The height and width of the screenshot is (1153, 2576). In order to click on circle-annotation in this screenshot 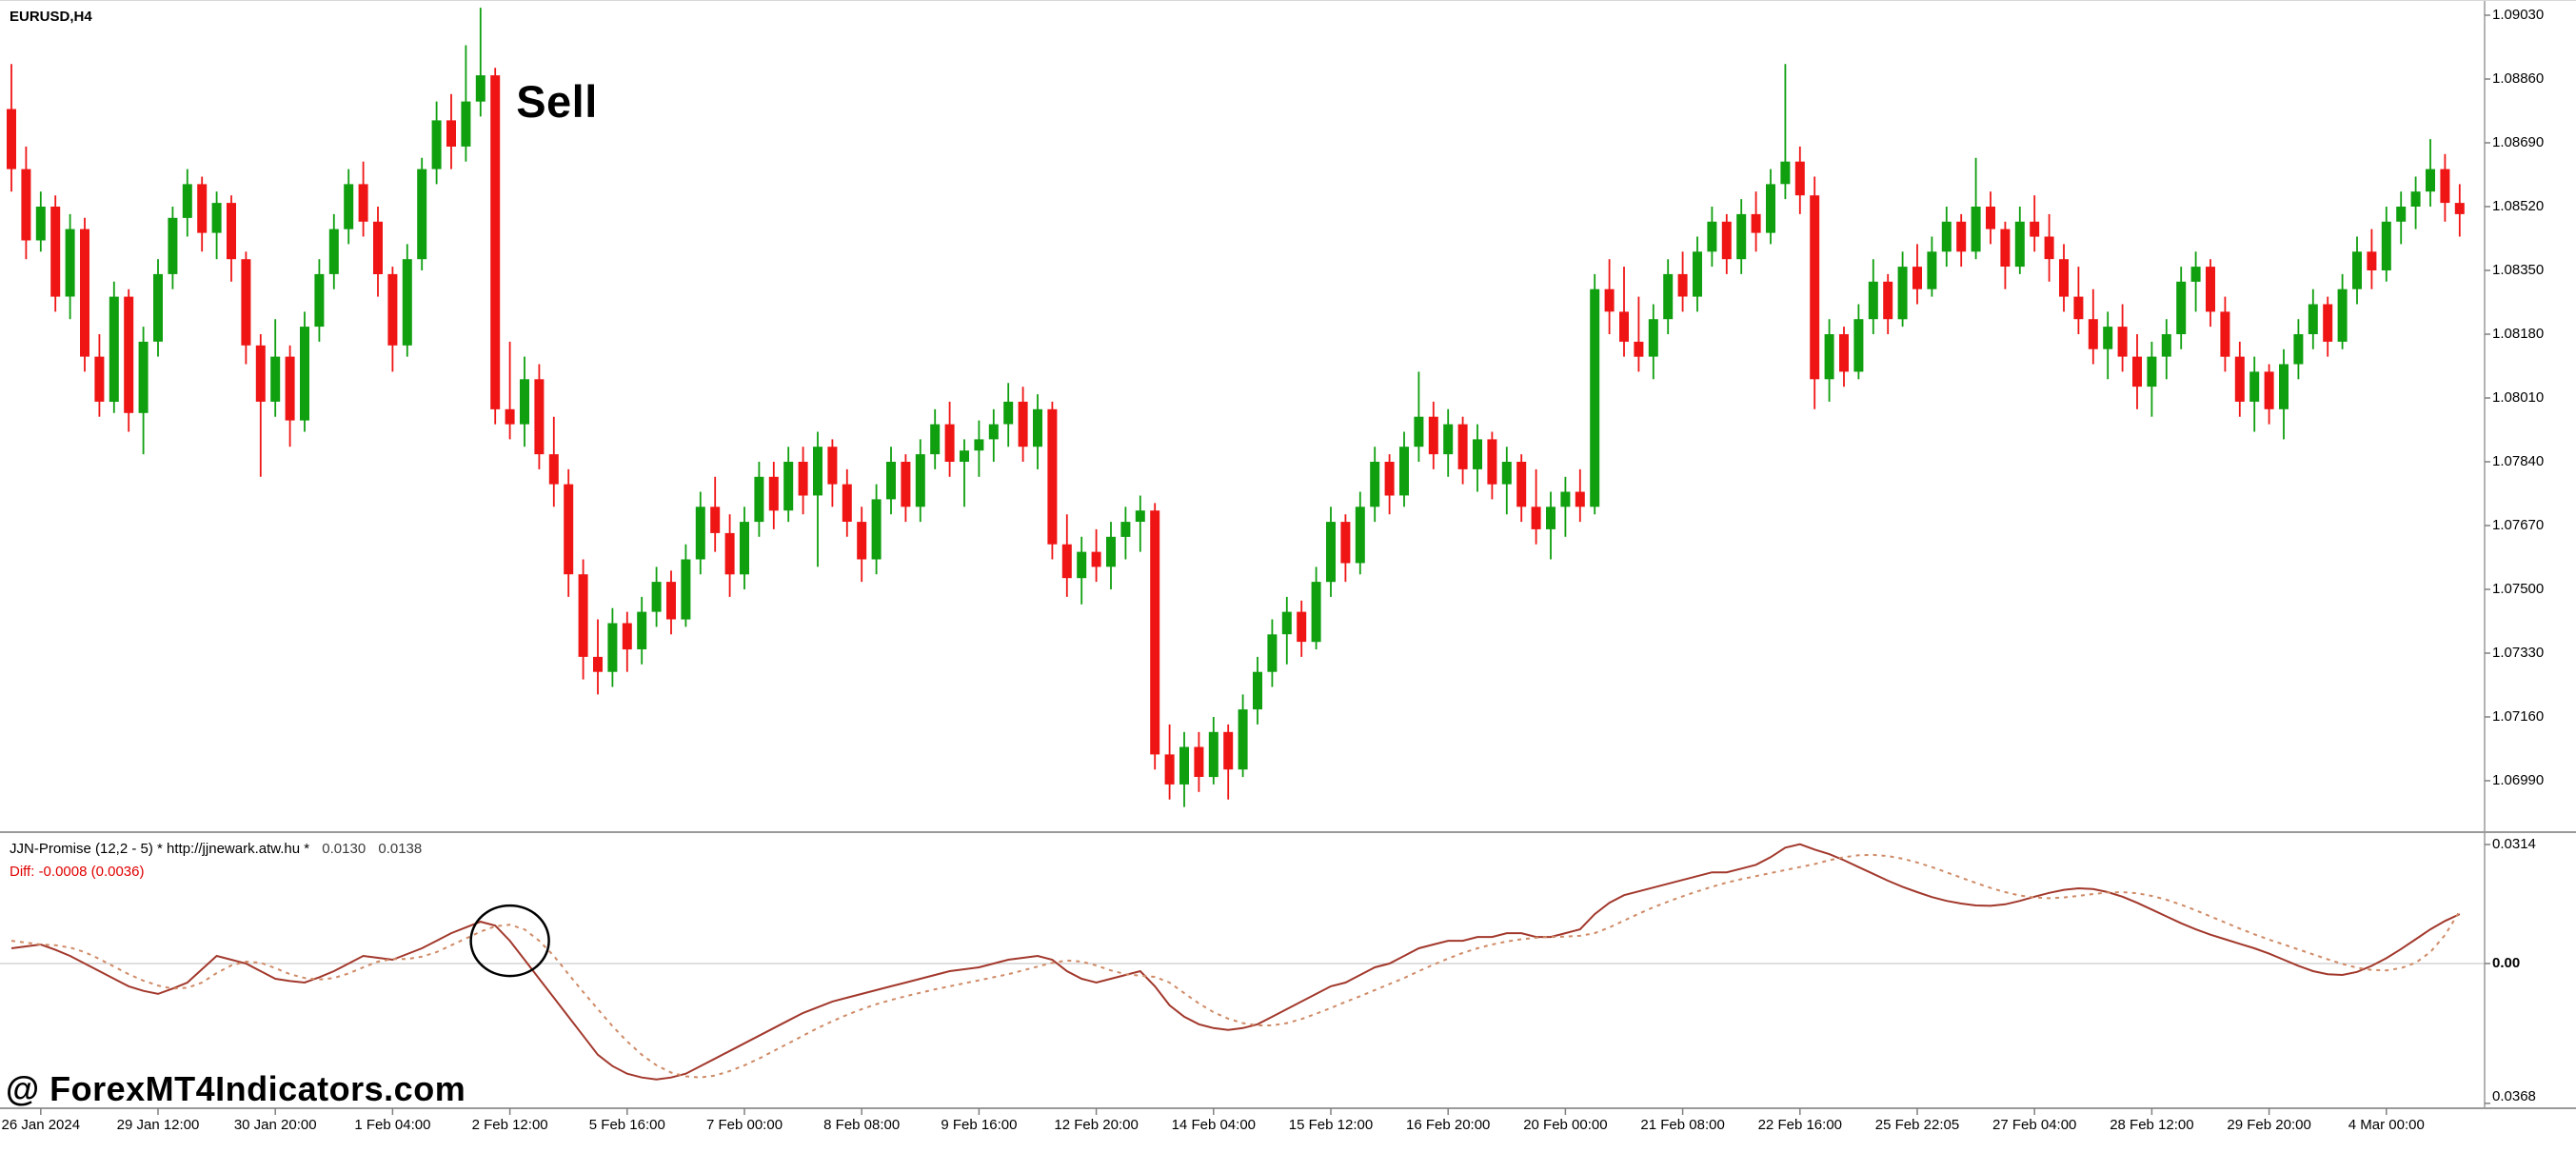, I will do `click(510, 941)`.